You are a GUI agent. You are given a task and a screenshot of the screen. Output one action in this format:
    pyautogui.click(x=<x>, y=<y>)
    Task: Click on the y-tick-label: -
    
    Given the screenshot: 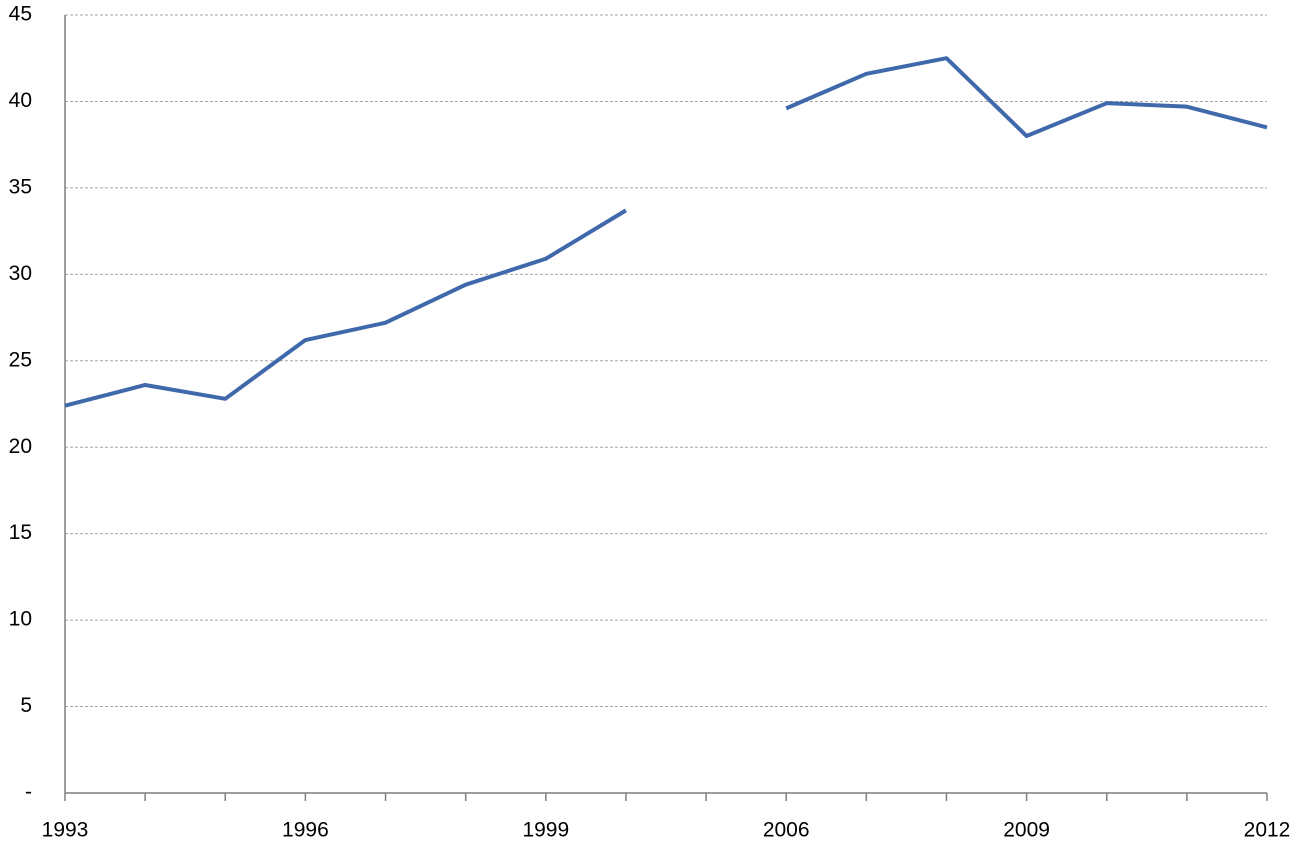 What is the action you would take?
    pyautogui.click(x=28, y=792)
    